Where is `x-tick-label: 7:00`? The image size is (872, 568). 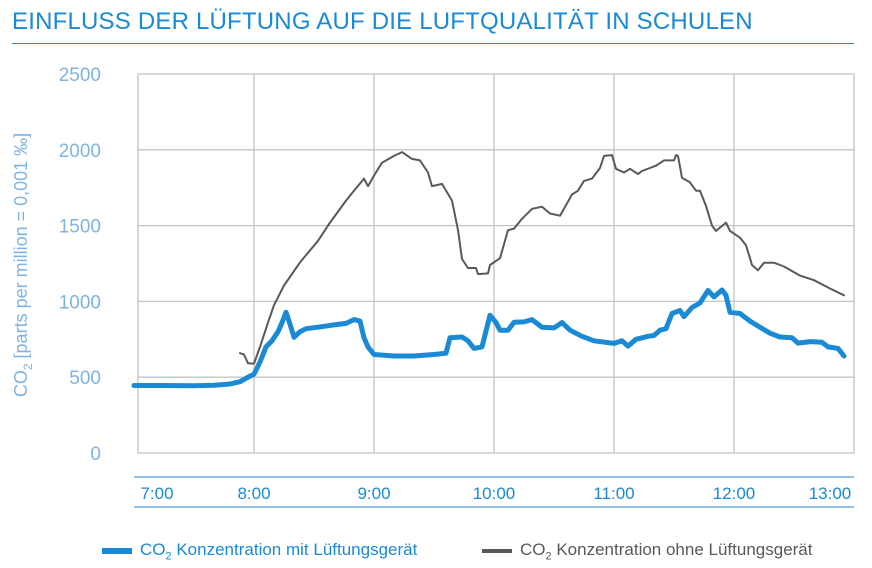 x-tick-label: 7:00 is located at coordinates (156, 493).